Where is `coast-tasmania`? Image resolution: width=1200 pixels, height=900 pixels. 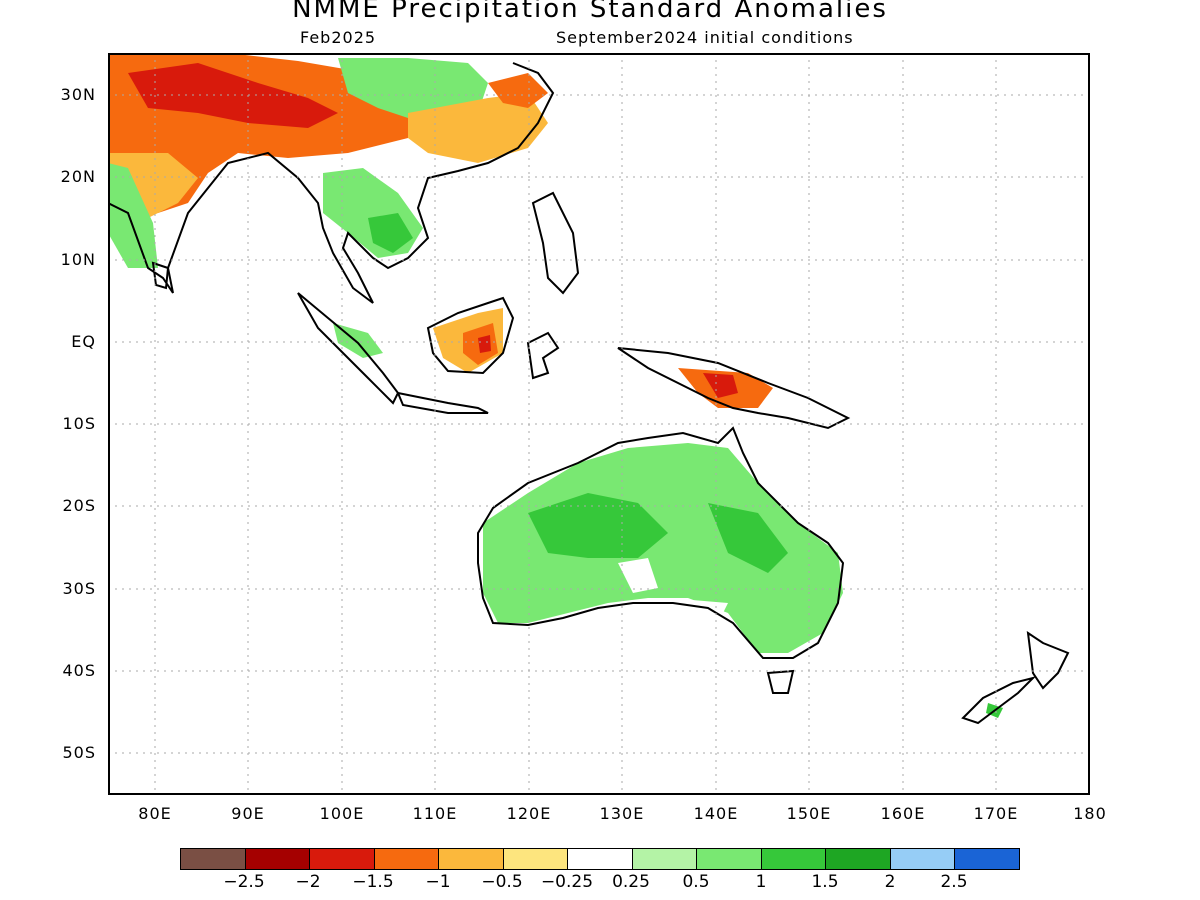 coast-tasmania is located at coordinates (780, 681).